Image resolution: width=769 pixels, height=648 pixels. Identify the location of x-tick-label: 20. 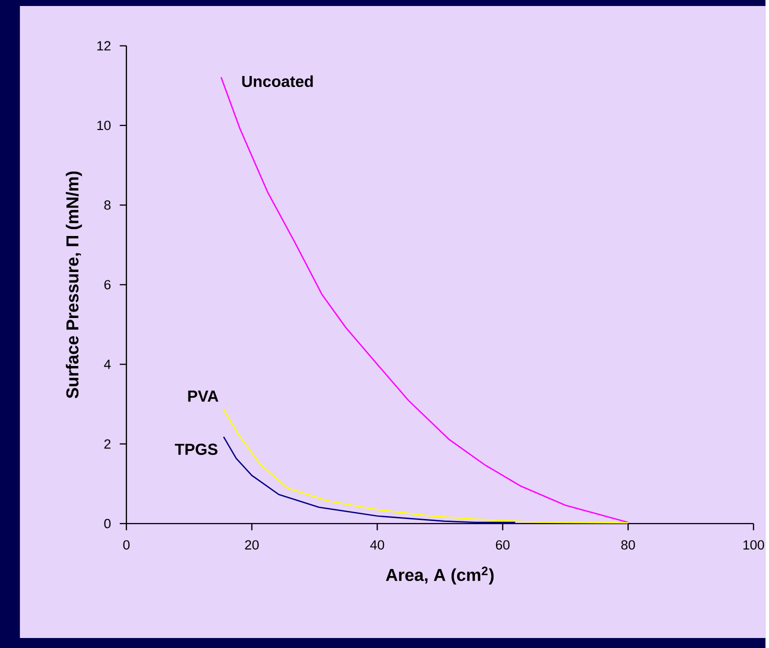
(252, 545).